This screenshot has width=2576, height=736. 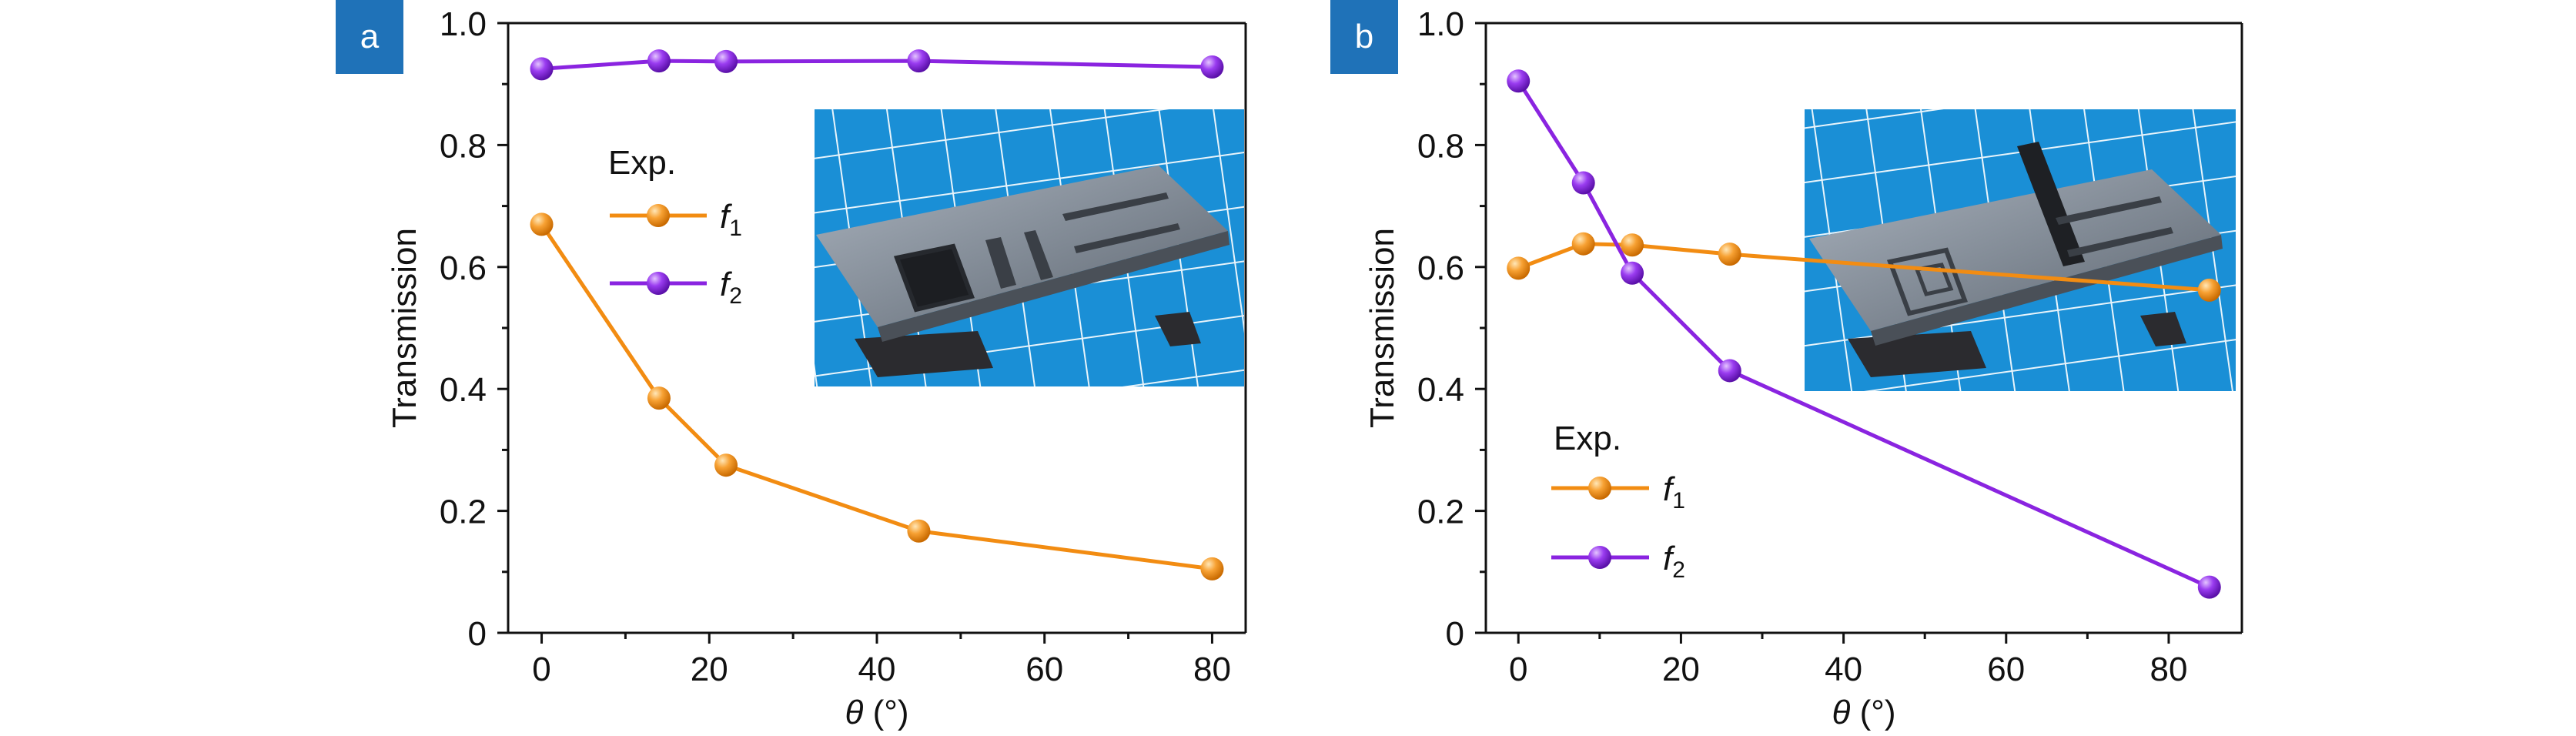 What do you see at coordinates (541, 670) in the screenshot?
I see `panel-a-x-tick-label: 0` at bounding box center [541, 670].